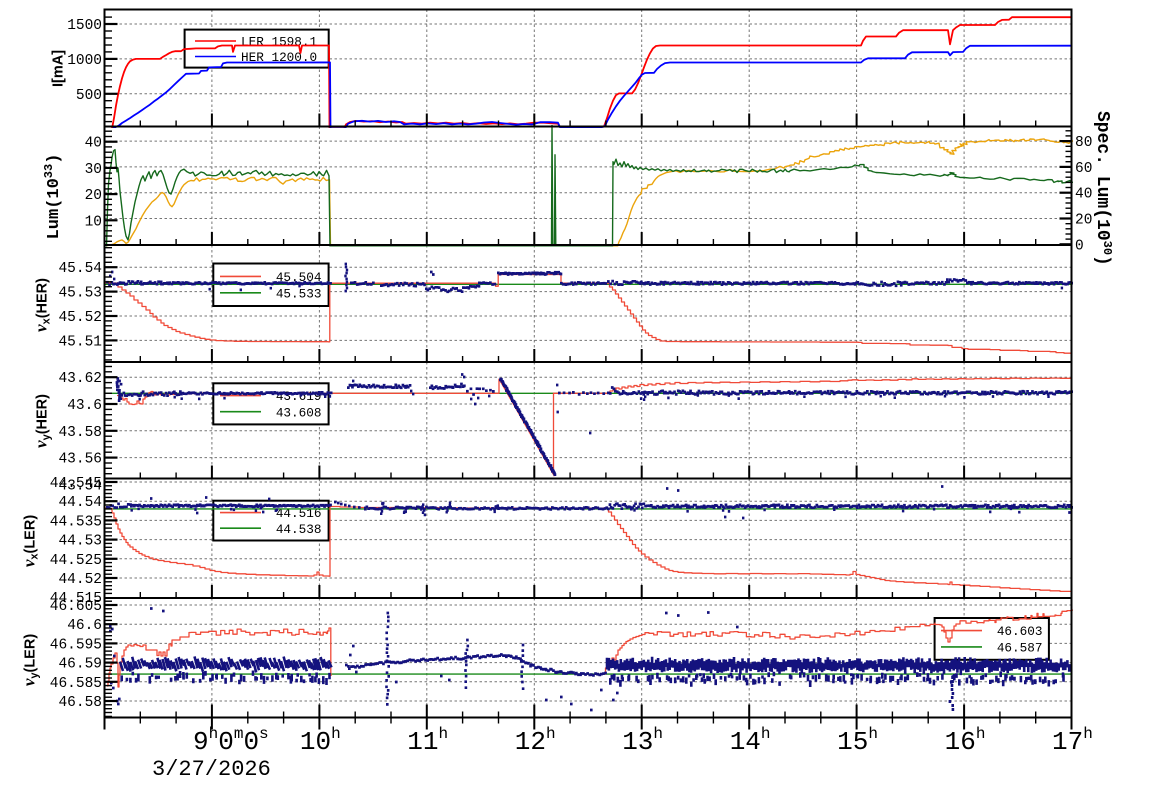 The image size is (1154, 787). Describe the element at coordinates (93, 170) in the screenshot. I see `svg-text: 30` at that location.